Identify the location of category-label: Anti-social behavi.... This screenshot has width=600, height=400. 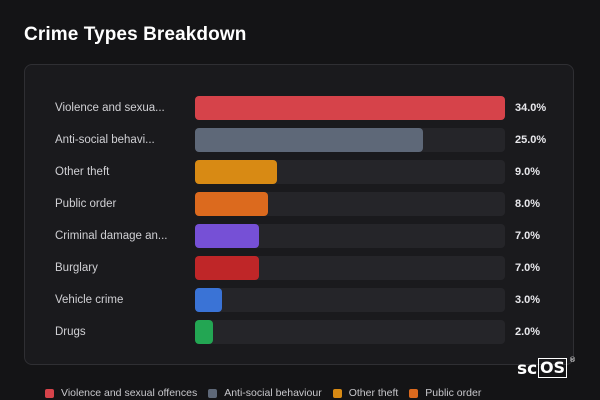
(105, 140).